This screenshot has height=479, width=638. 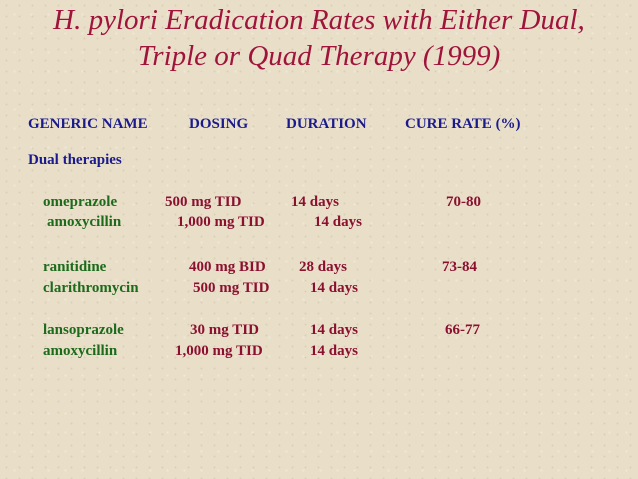 What do you see at coordinates (91, 288) in the screenshot?
I see `drug-name: clarithromycin` at bounding box center [91, 288].